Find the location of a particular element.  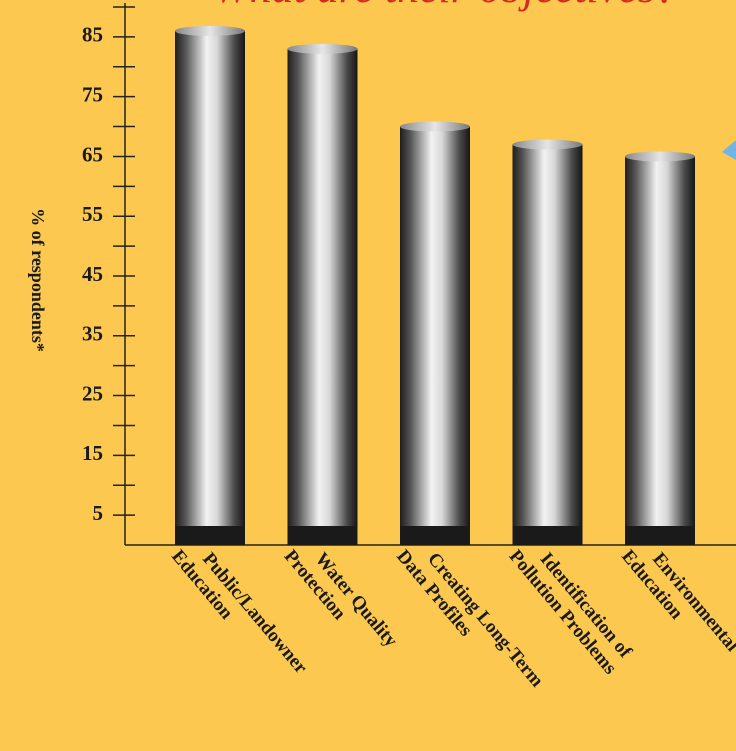

y-tick-label: 65 is located at coordinates (92, 154).